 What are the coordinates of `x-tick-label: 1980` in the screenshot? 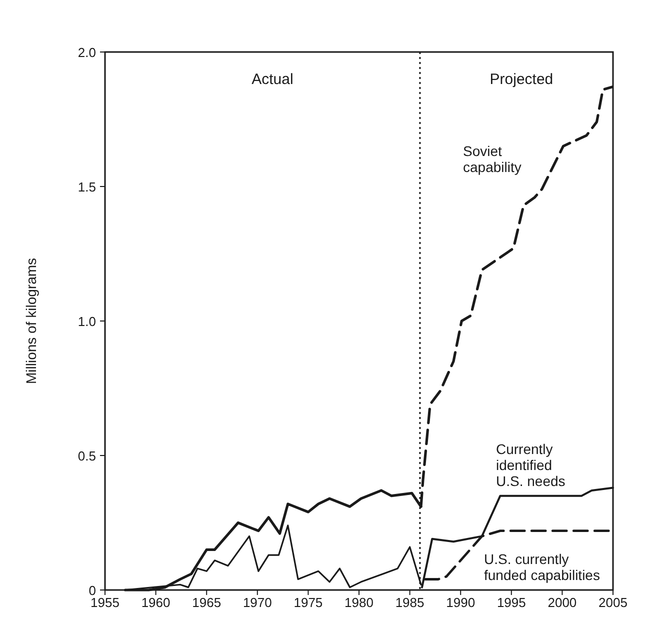 It's located at (359, 602).